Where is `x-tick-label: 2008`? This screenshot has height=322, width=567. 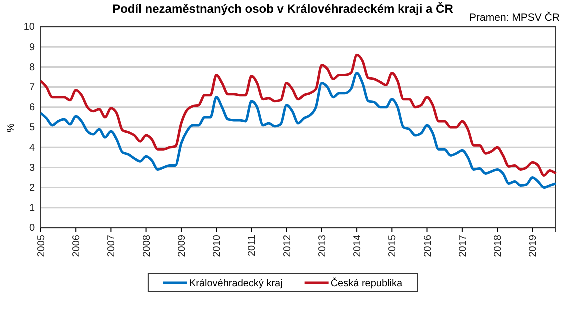 x-tick-label: 2008 is located at coordinates (147, 246).